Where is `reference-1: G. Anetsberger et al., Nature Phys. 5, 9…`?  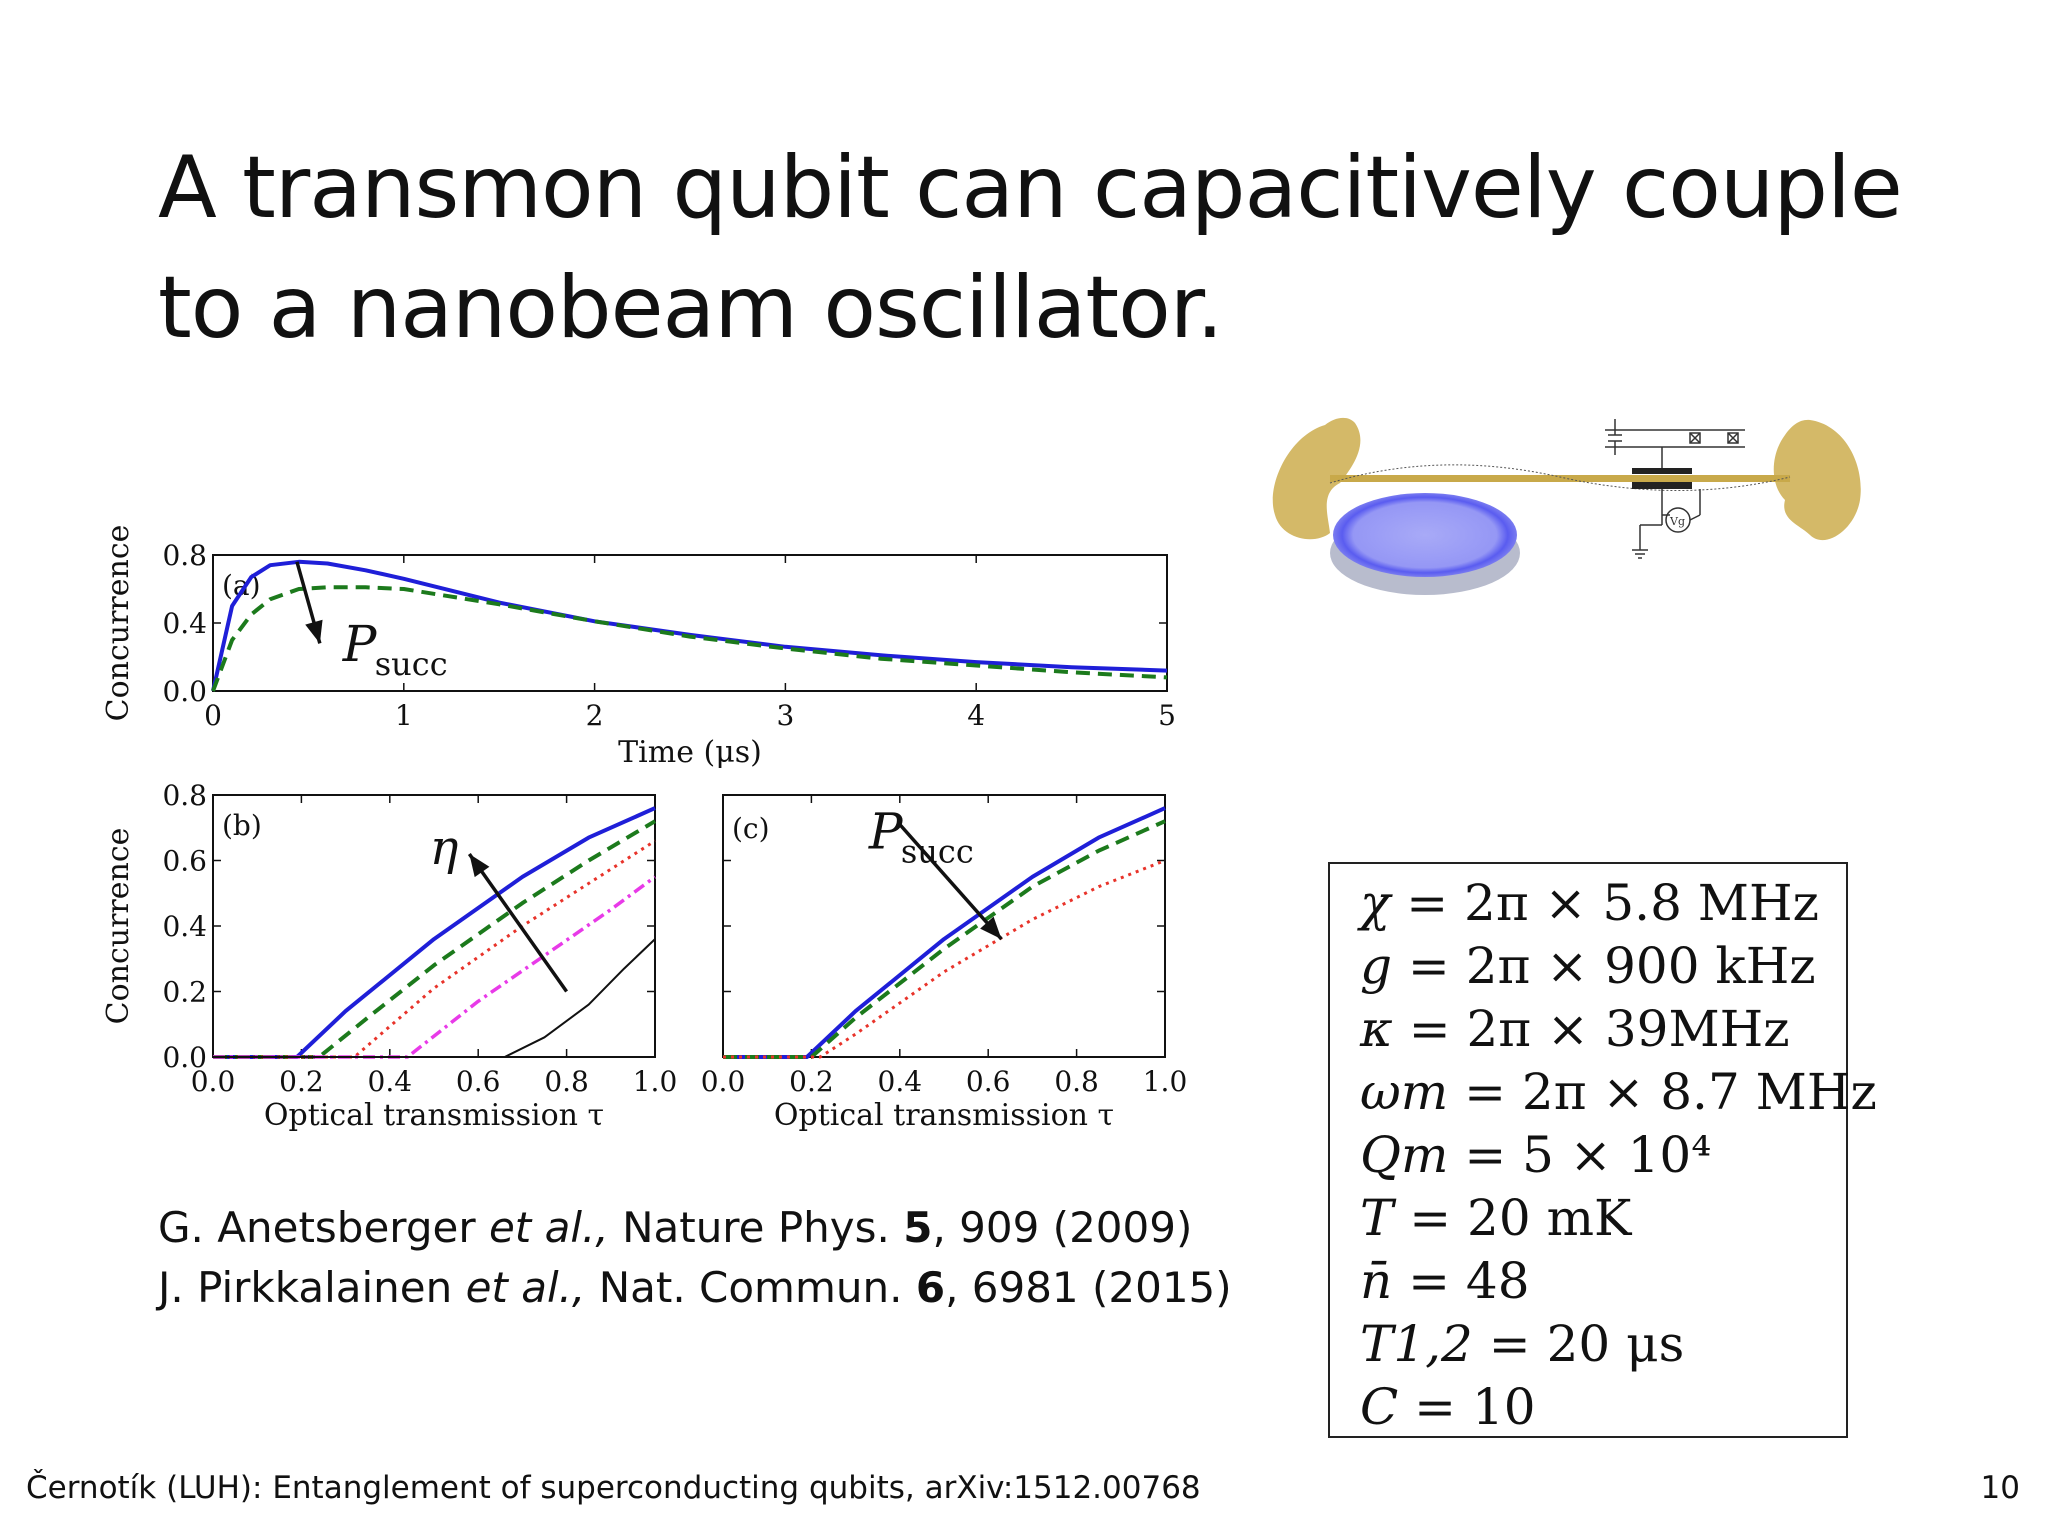
reference-1: G. Anetsberger et al., Nature Phys. 5, 9… is located at coordinates (675, 1227).